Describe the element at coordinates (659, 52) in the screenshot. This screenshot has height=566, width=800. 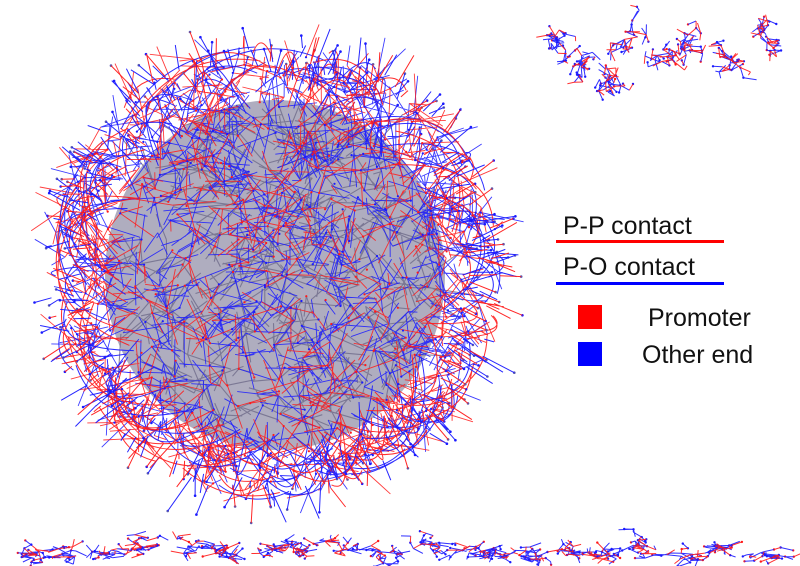
I see `top-right-small-components` at that location.